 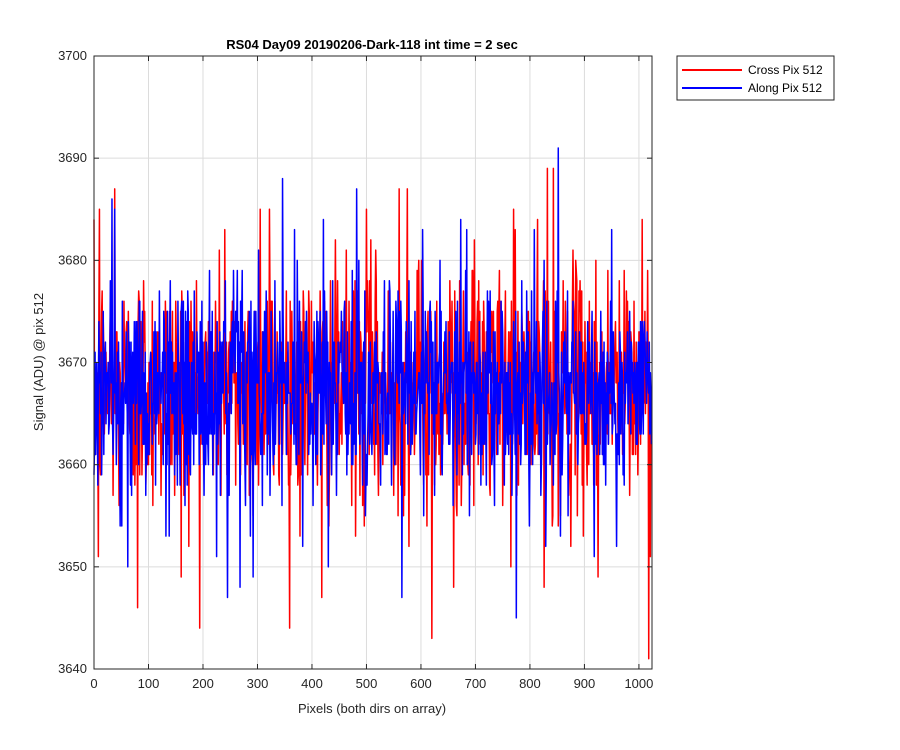 I want to click on y-axis-label: Signal (ADU) @ pix 512, so click(x=38, y=362).